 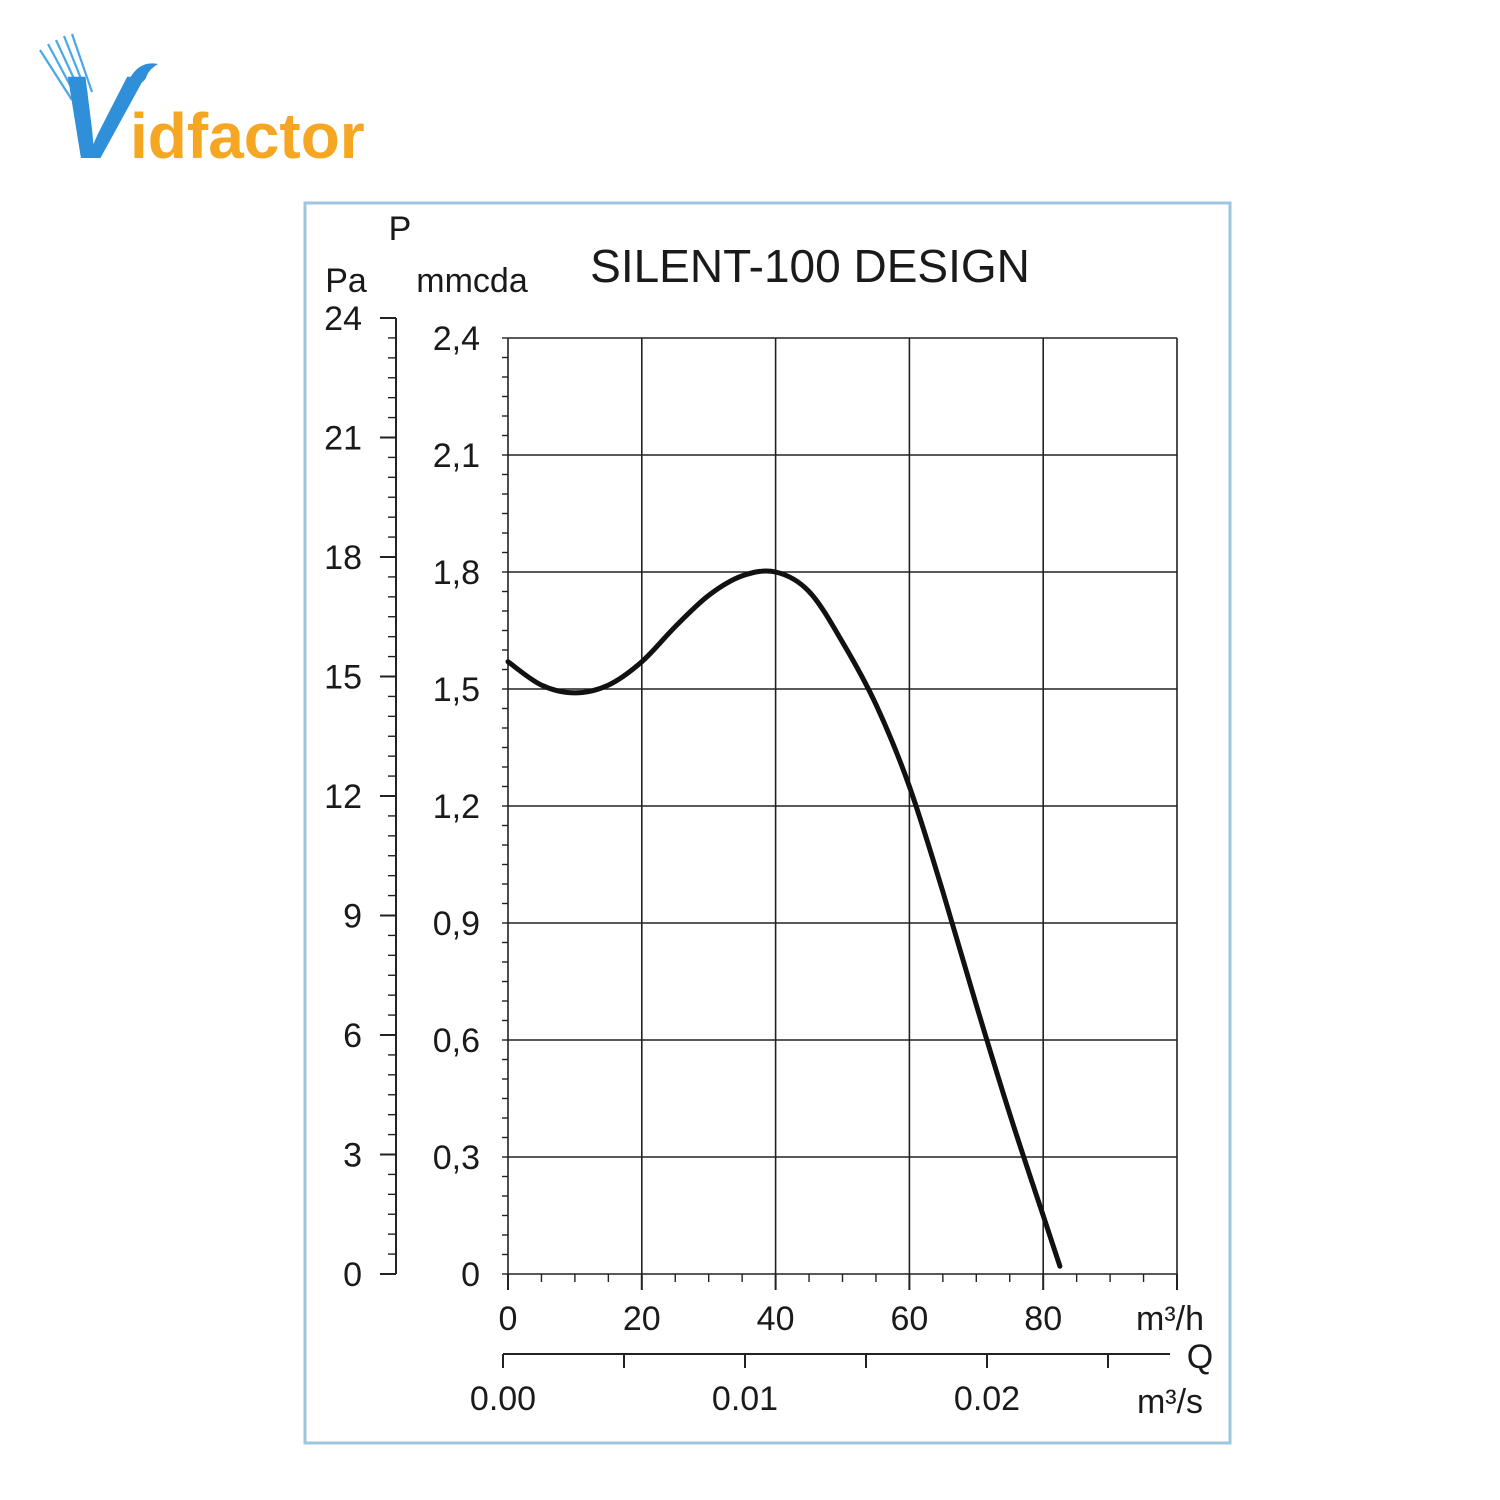 I want to click on y-left-tick-label: 12, so click(x=343, y=797).